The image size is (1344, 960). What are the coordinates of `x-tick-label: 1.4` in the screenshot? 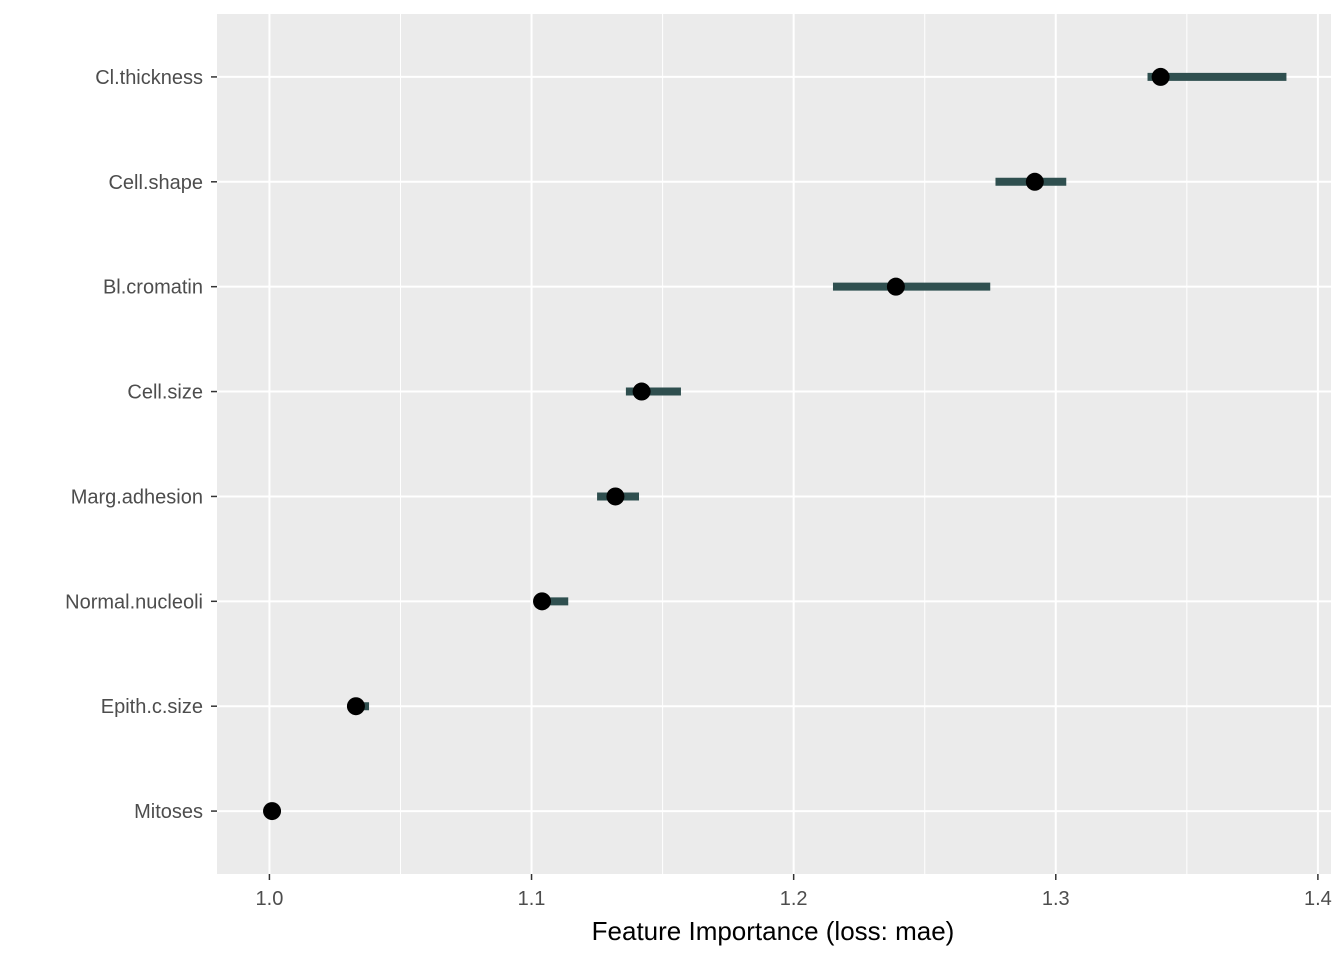 It's located at (1318, 899).